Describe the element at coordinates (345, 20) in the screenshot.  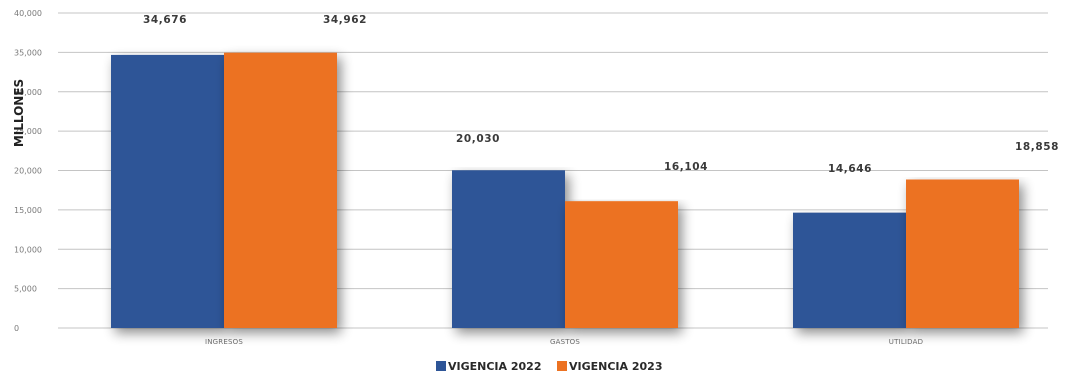
I see `data-label: 34,962` at that location.